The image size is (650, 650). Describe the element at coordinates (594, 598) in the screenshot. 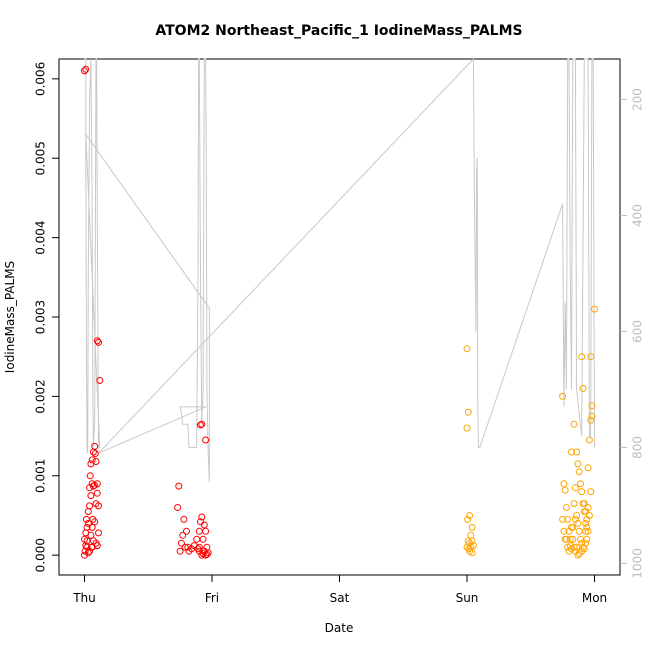

I see `x-tick-label: Mon` at that location.